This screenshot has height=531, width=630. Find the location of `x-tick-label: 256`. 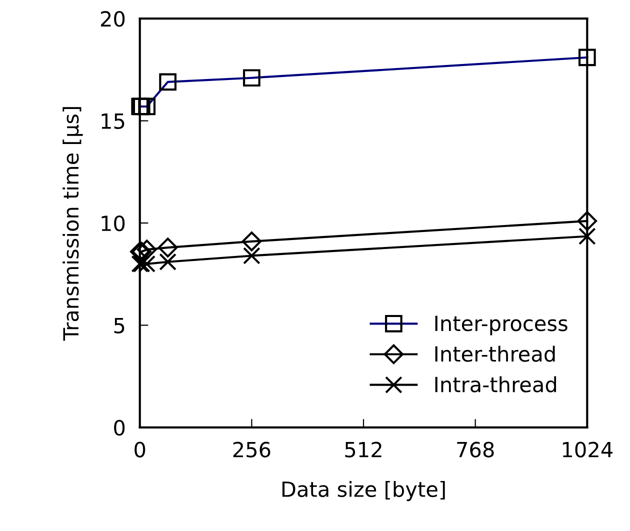

x-tick-label: 256 is located at coordinates (251, 450).